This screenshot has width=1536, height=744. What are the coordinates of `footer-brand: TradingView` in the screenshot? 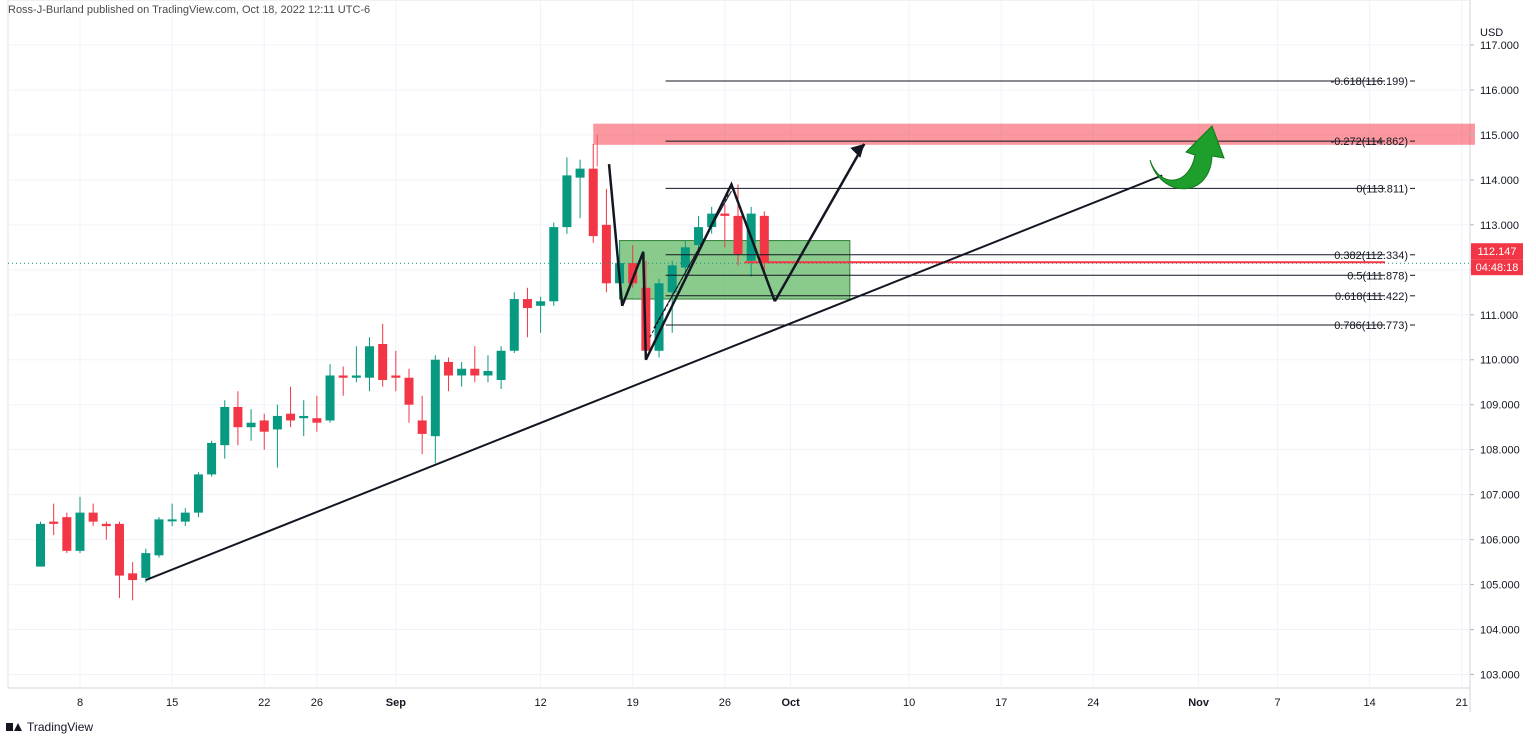 It's located at (49, 727).